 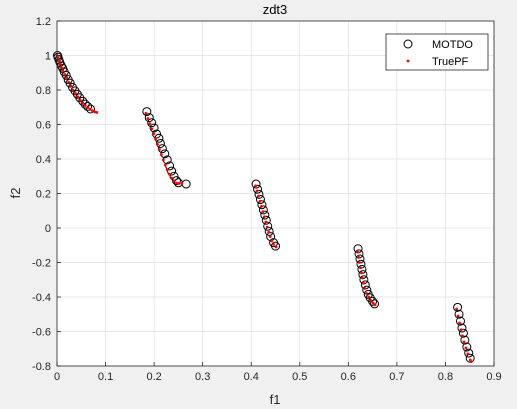 I want to click on y-tick-label: -0.6, so click(x=41, y=333).